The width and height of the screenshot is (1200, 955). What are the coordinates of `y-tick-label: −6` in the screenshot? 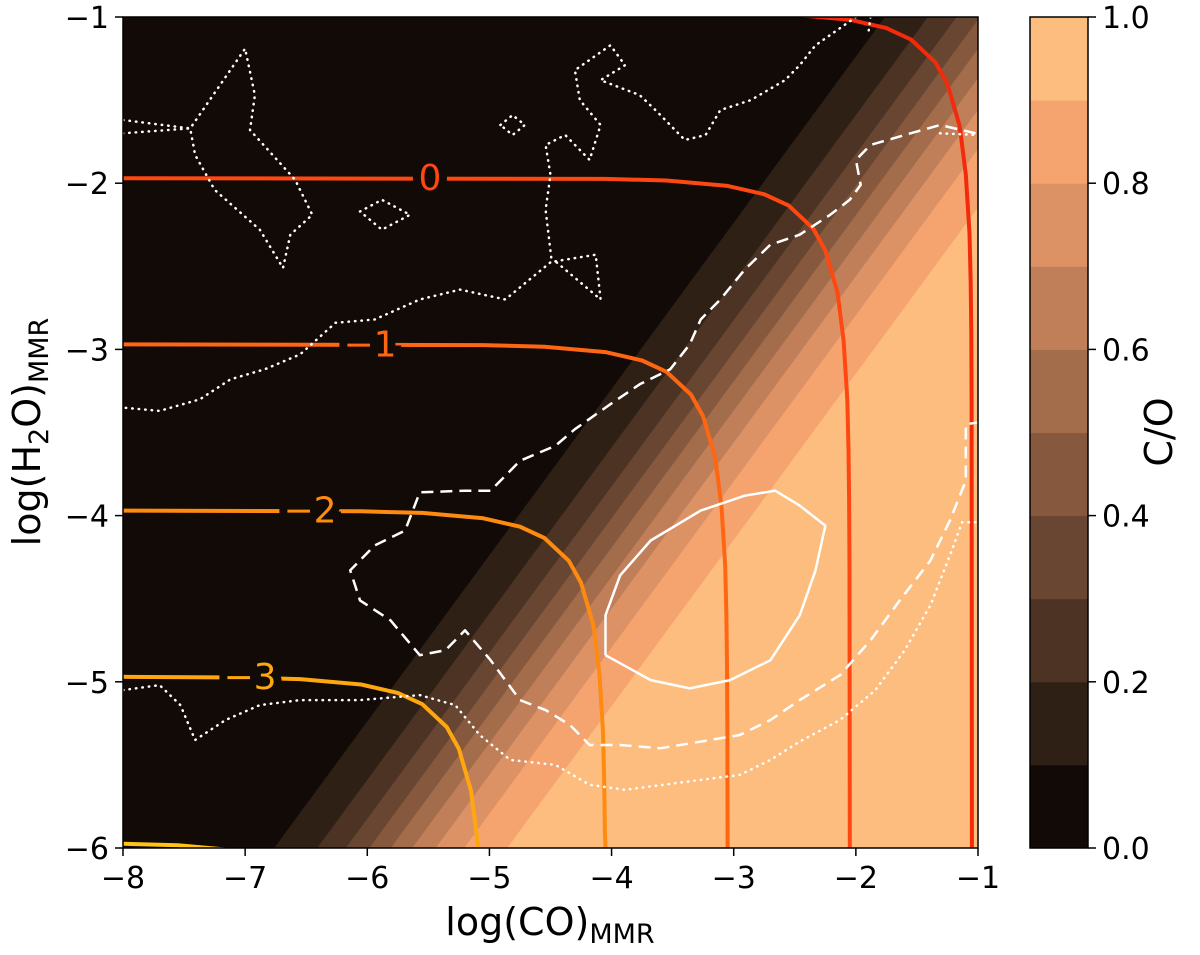 It's located at (87, 849).